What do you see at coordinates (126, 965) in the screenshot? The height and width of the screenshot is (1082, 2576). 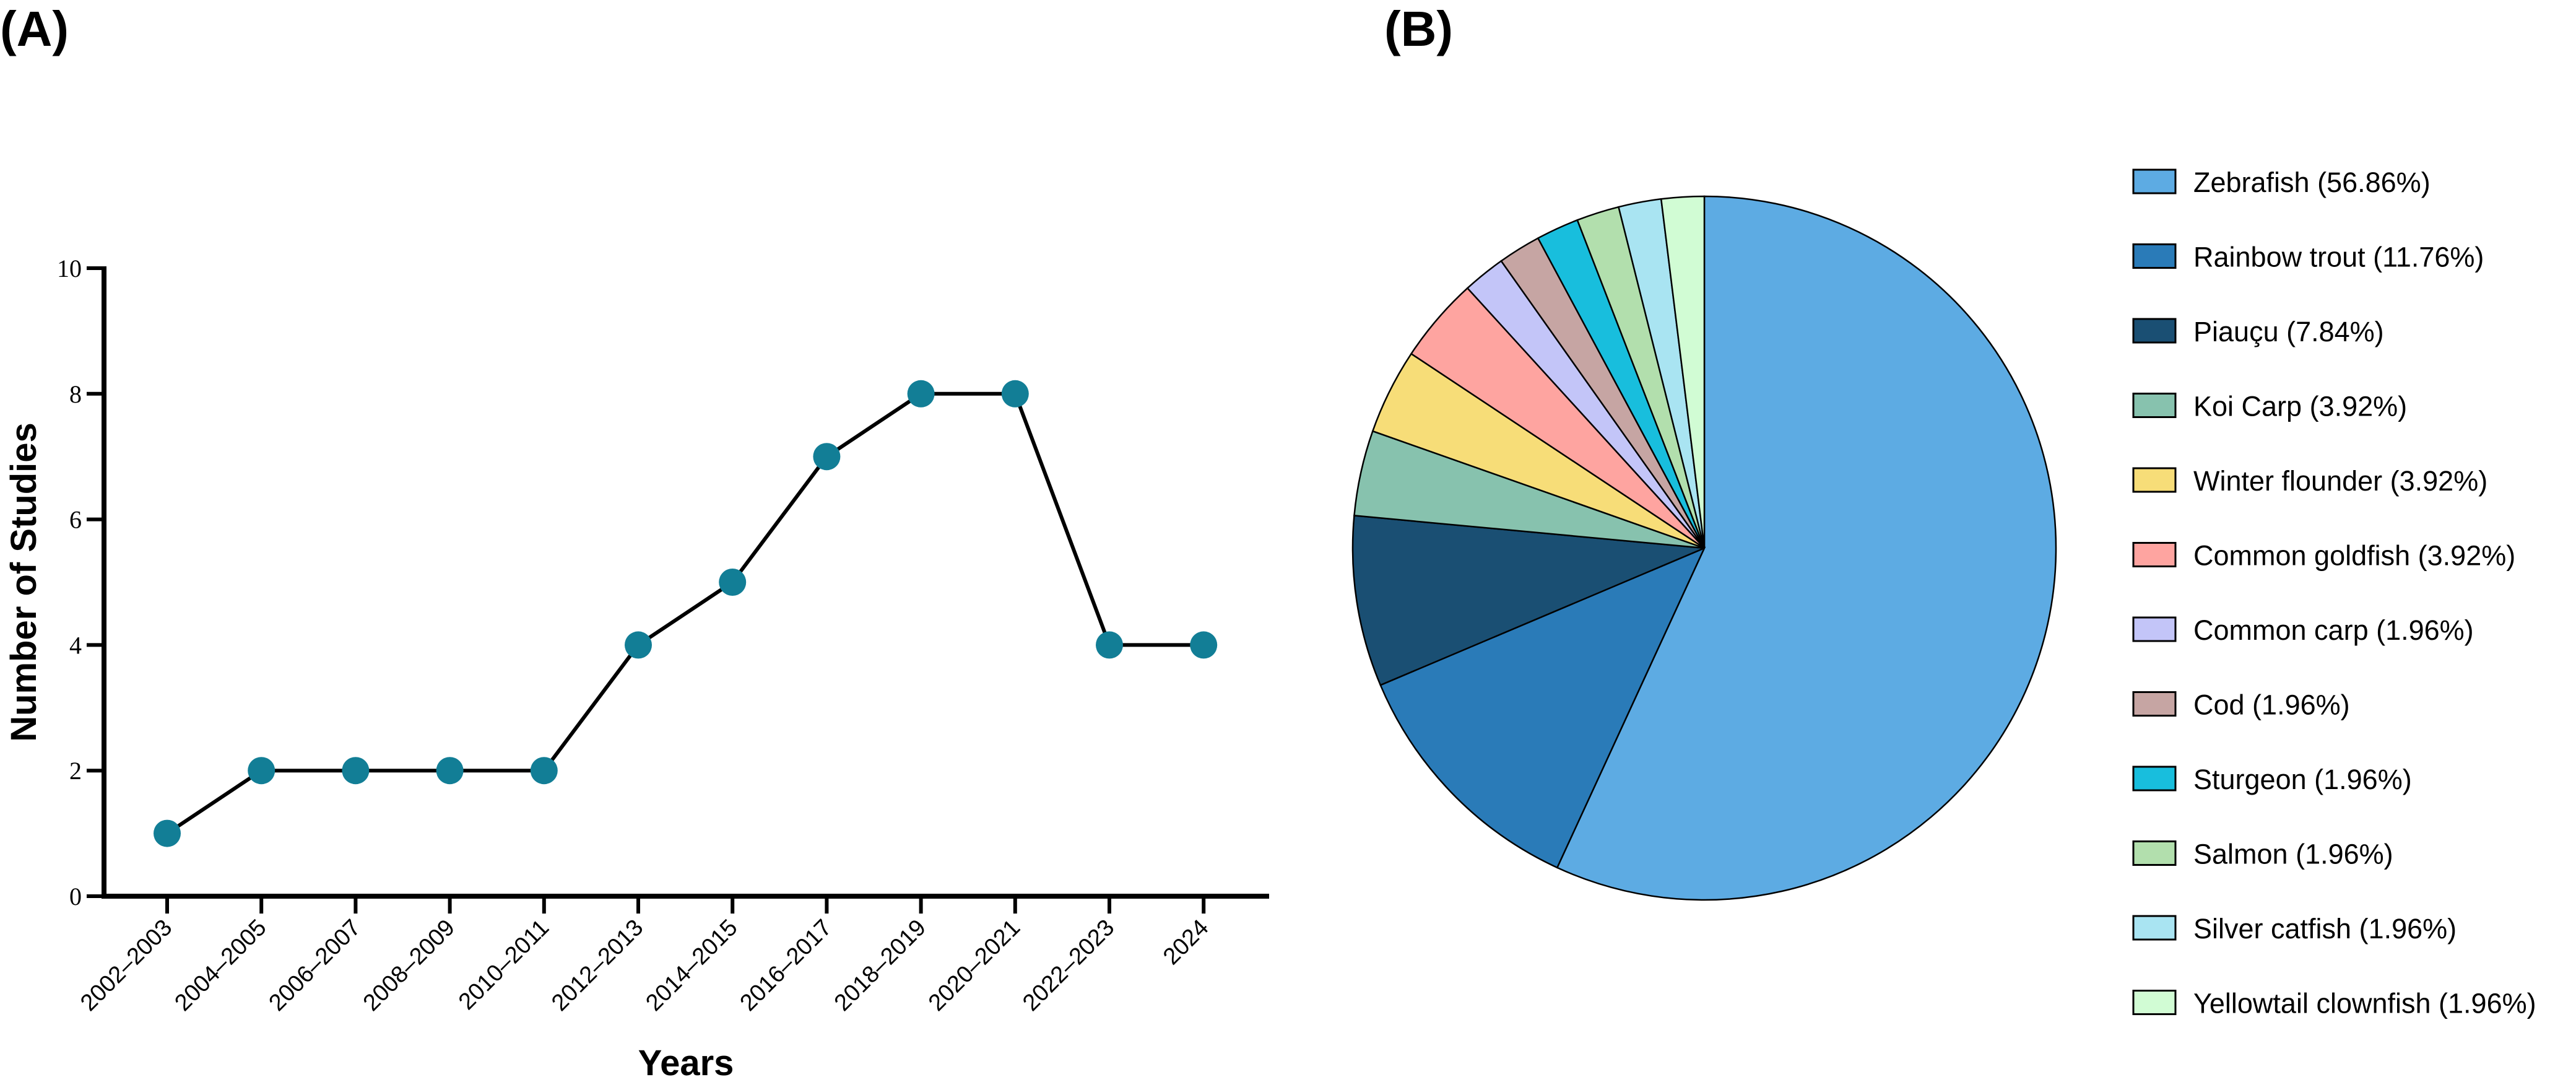 I see `x-tick-label: 2002–2003` at bounding box center [126, 965].